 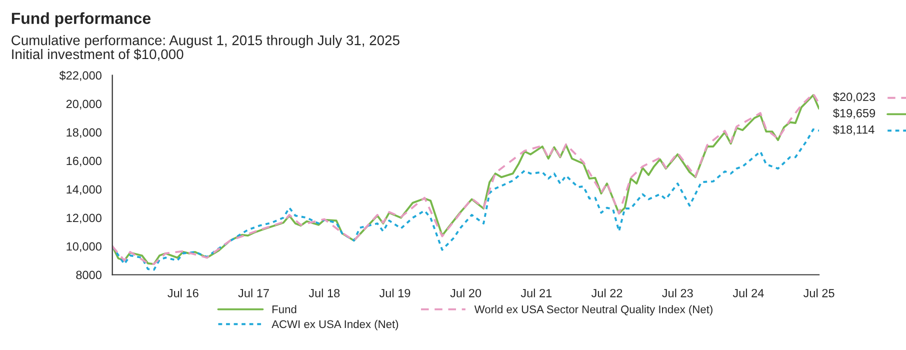 I want to click on x-tick-label: Jul 18, so click(x=324, y=293).